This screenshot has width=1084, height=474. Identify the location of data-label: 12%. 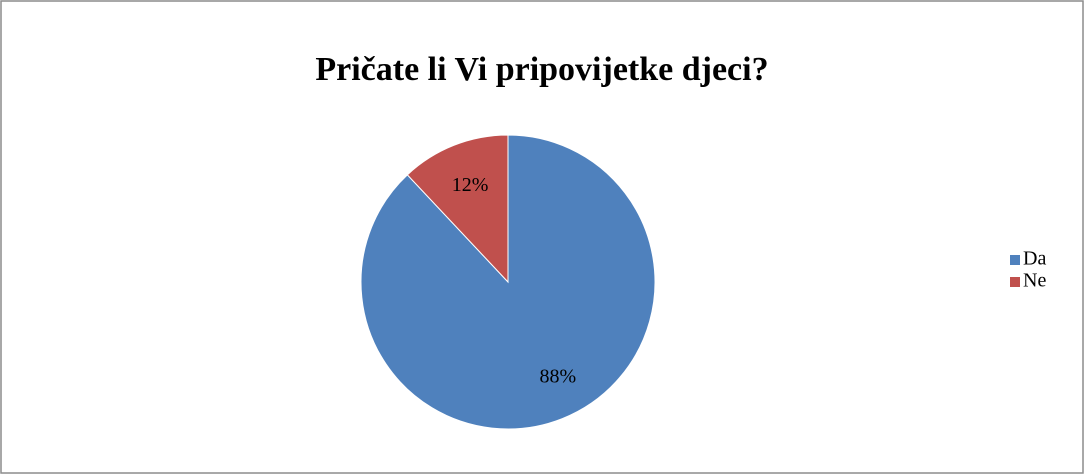
(470, 185).